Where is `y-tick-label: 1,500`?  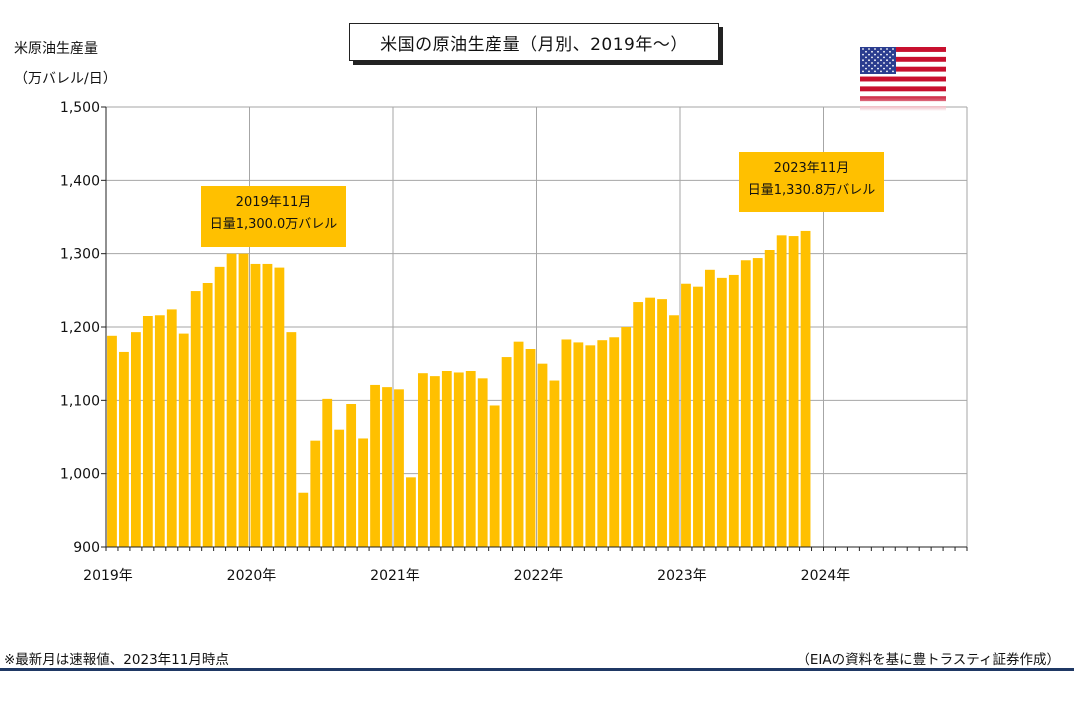 y-tick-label: 1,500 is located at coordinates (80, 108).